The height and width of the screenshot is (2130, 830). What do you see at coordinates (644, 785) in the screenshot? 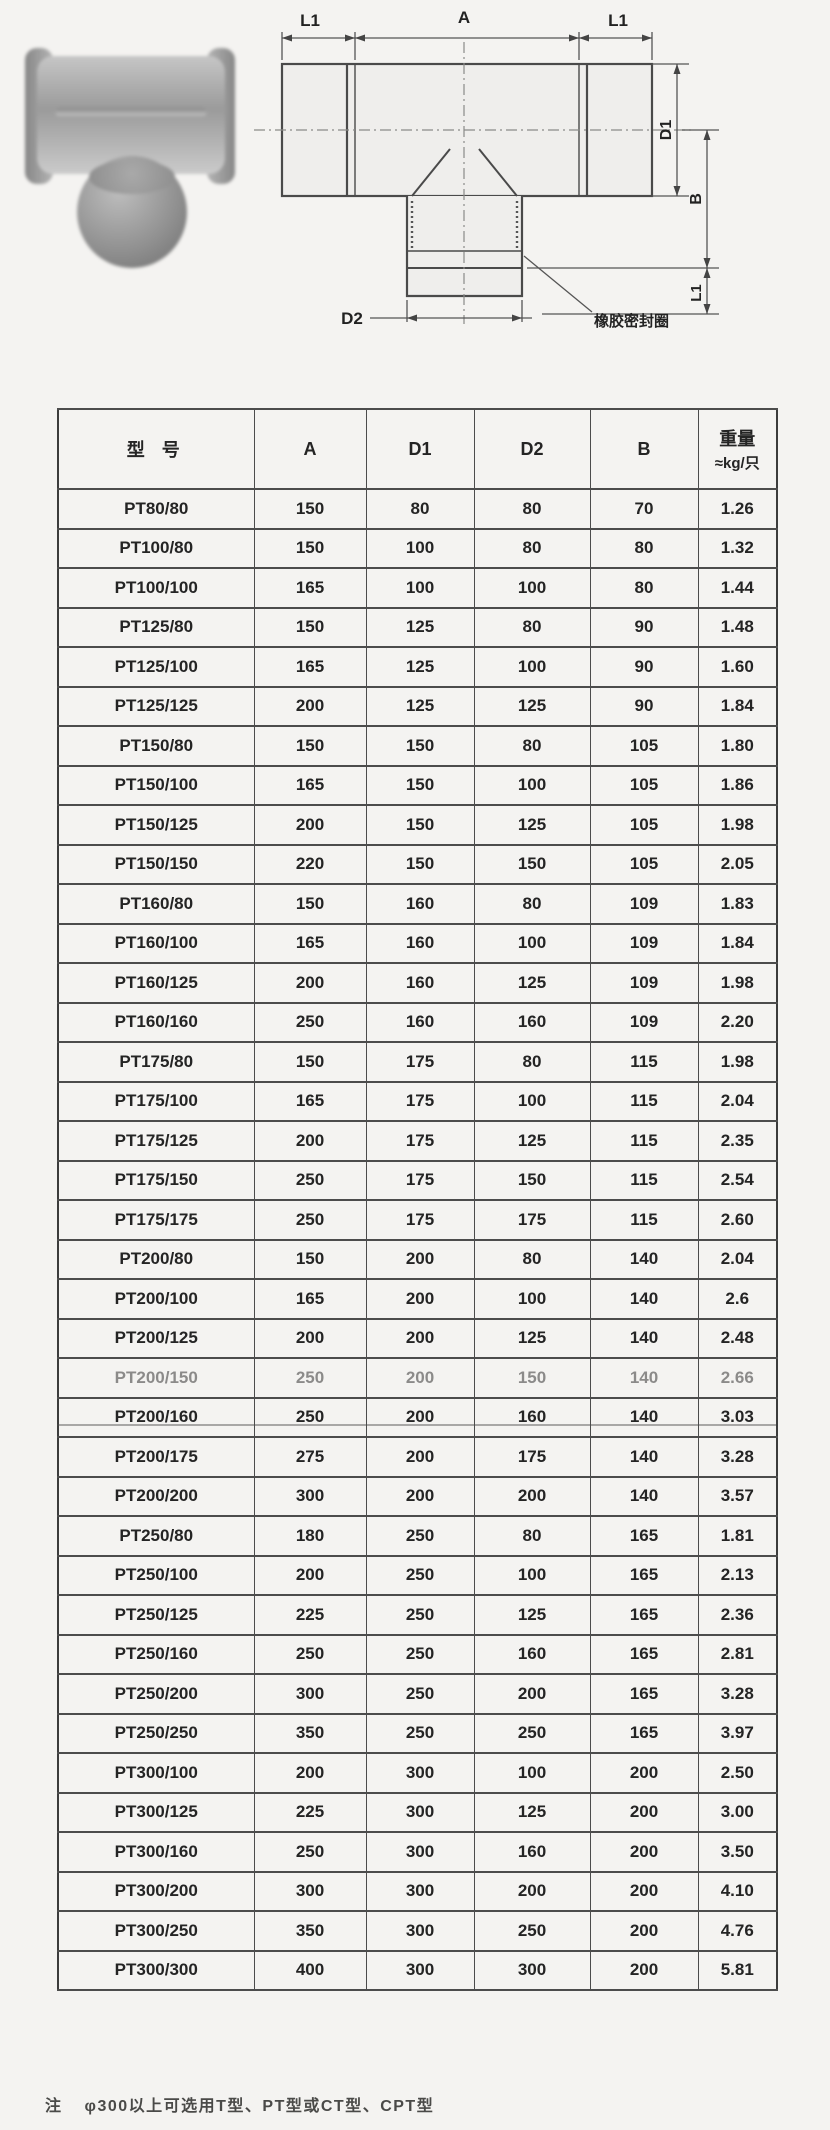
I see `cell-b: 105` at bounding box center [644, 785].